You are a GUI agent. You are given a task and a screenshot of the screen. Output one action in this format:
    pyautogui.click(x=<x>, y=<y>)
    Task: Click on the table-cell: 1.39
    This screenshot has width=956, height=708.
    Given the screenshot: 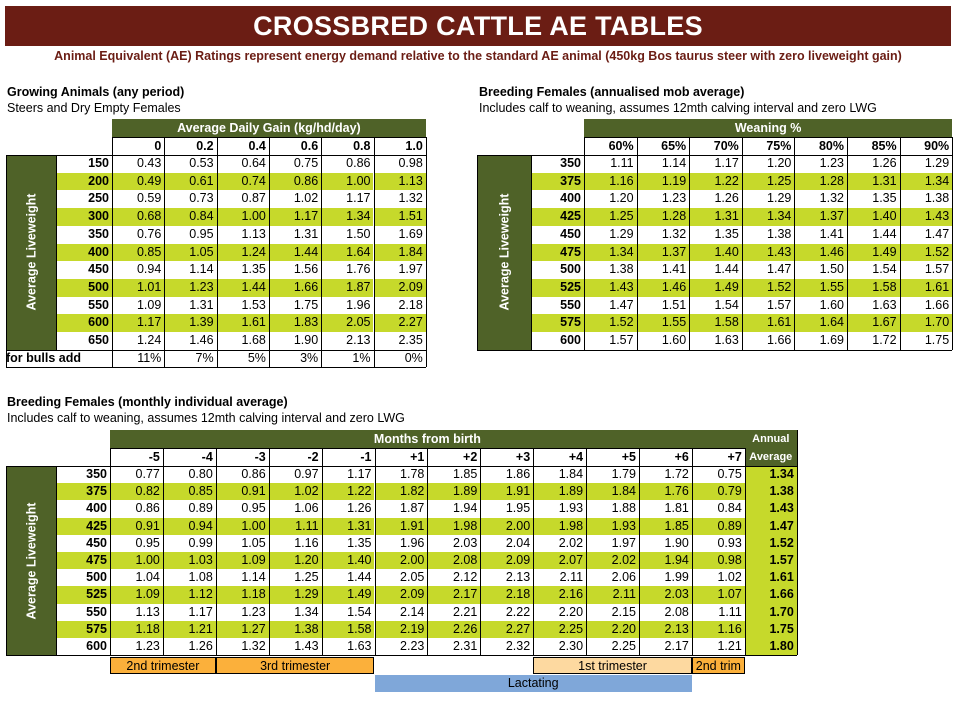 What is the action you would take?
    pyautogui.click(x=190, y=323)
    